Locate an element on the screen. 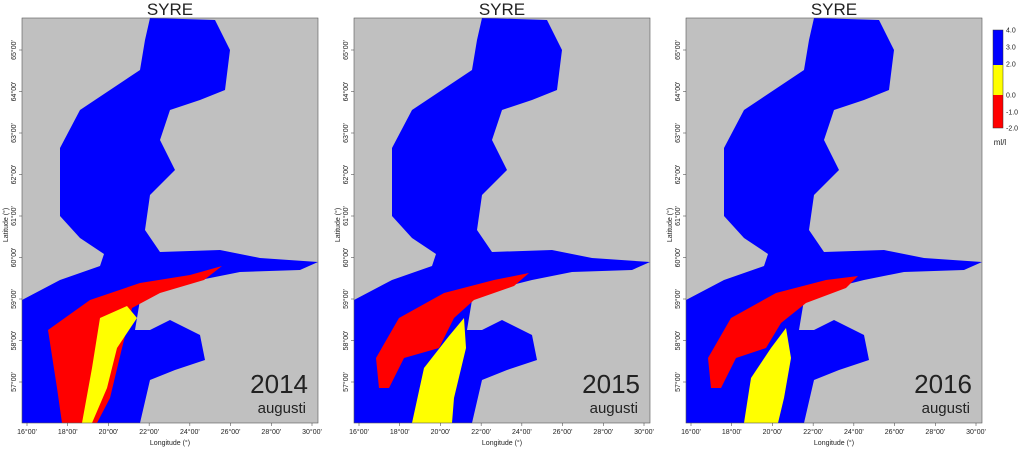 The width and height of the screenshot is (1023, 451). colorbar-tick: 4.0 is located at coordinates (1011, 31).